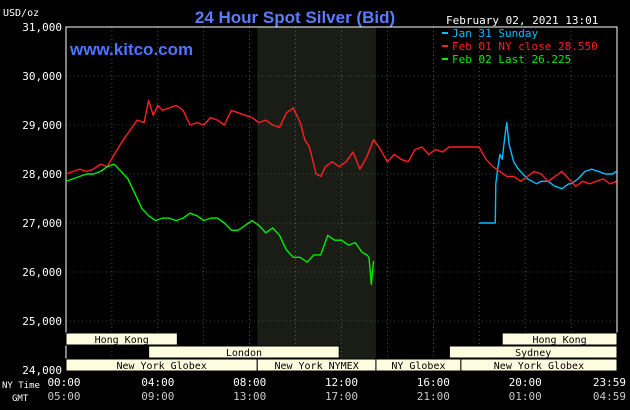  What do you see at coordinates (42, 370) in the screenshot?
I see `y-tick-label: 24,000` at bounding box center [42, 370].